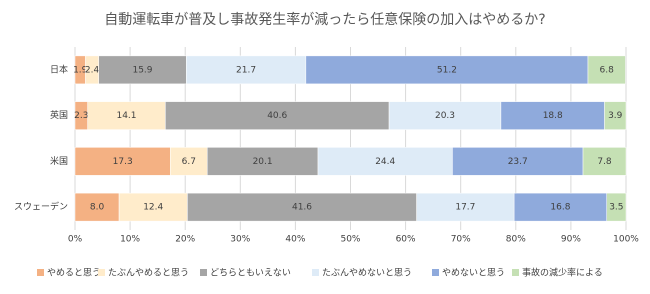  I want to click on x-tick-label: 80%, so click(516, 240).